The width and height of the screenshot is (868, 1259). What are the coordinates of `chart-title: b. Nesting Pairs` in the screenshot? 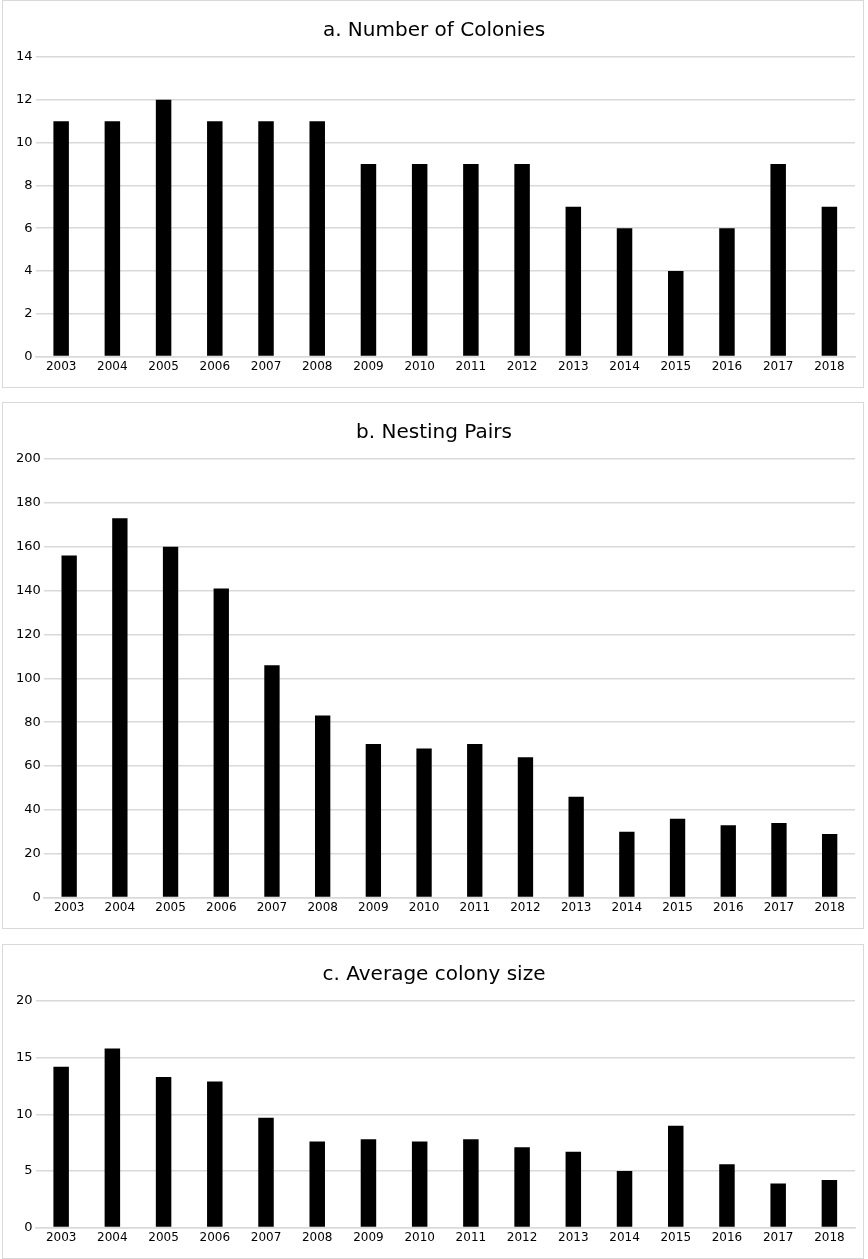 It's located at (434, 431).